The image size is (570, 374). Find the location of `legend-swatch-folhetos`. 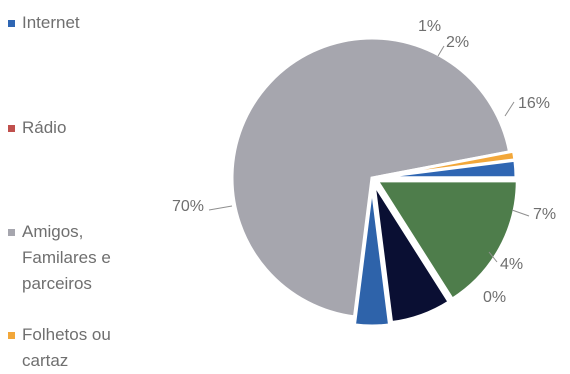

legend-swatch-folhetos is located at coordinates (11, 335).